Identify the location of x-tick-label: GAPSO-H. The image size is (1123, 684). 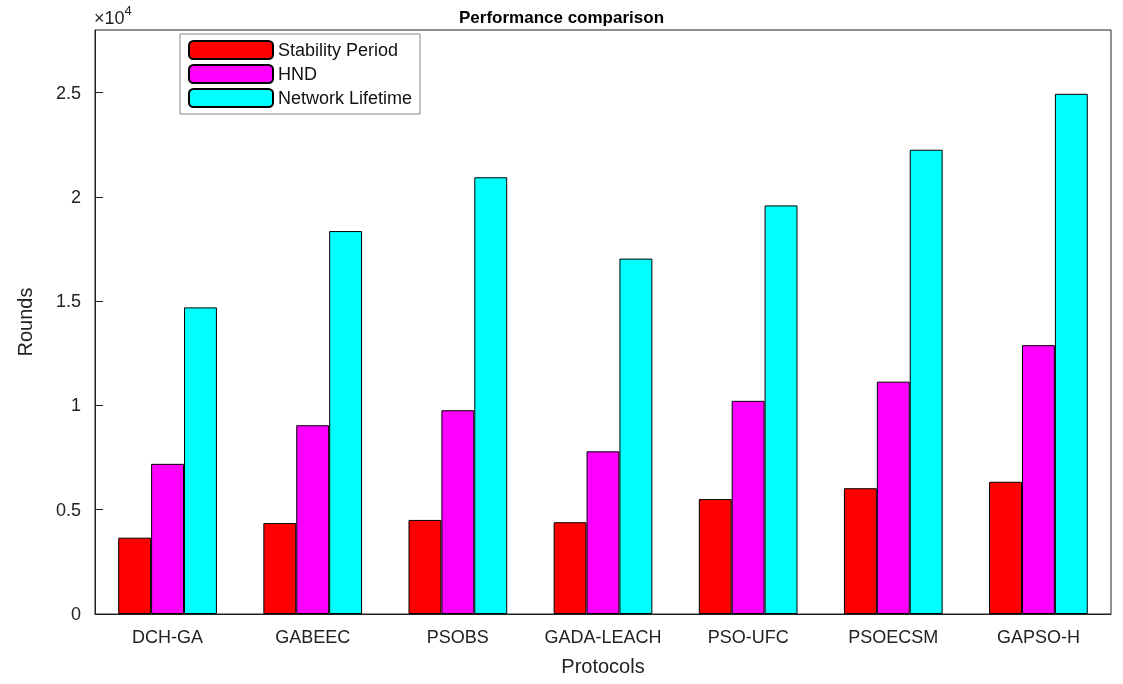
(1038, 637).